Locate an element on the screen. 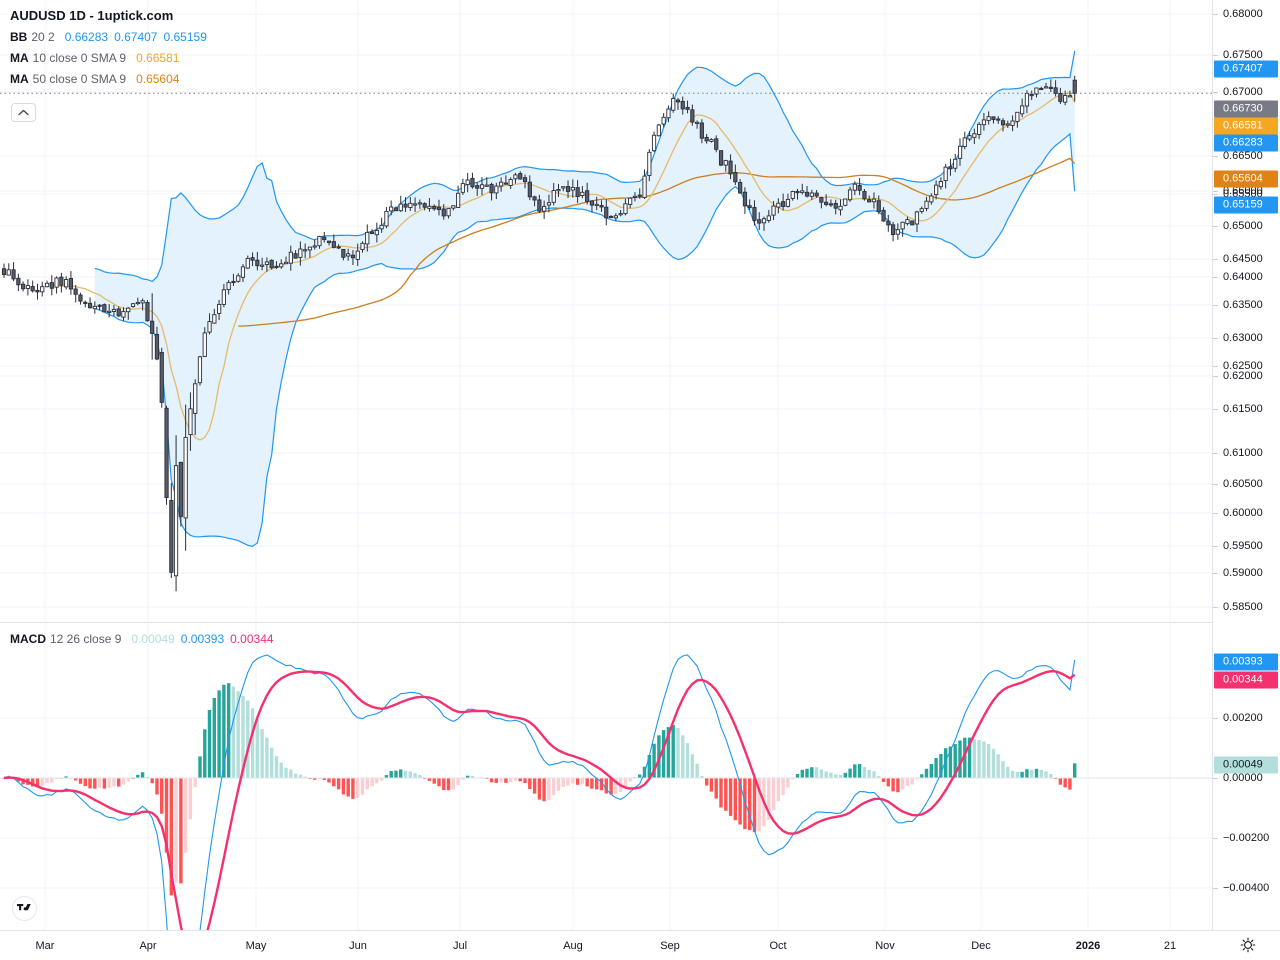 This screenshot has height=960, width=1280. ma10-badge: 0.66581 is located at coordinates (1246, 126).